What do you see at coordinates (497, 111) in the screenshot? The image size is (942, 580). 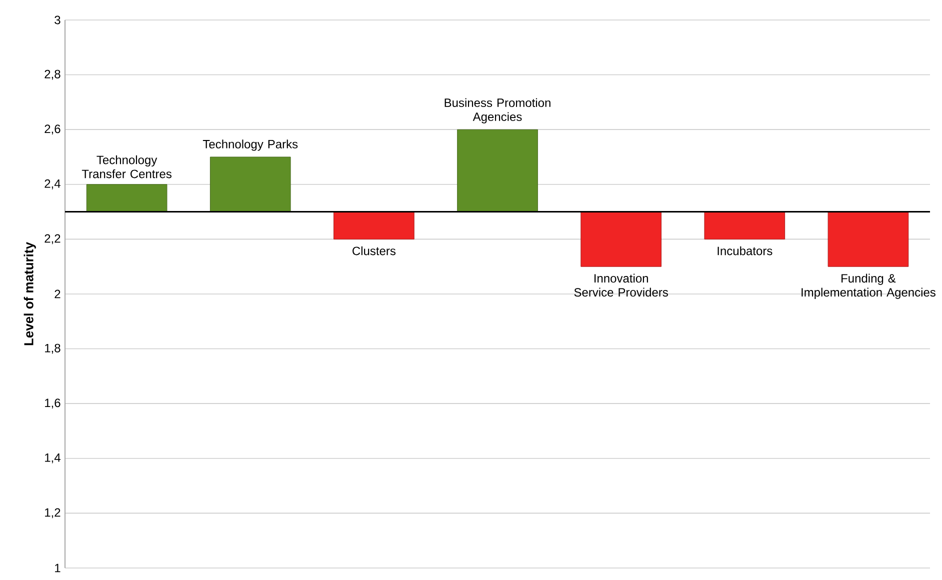 I see `x-tick-label: Business Promotion Agencies` at bounding box center [497, 111].